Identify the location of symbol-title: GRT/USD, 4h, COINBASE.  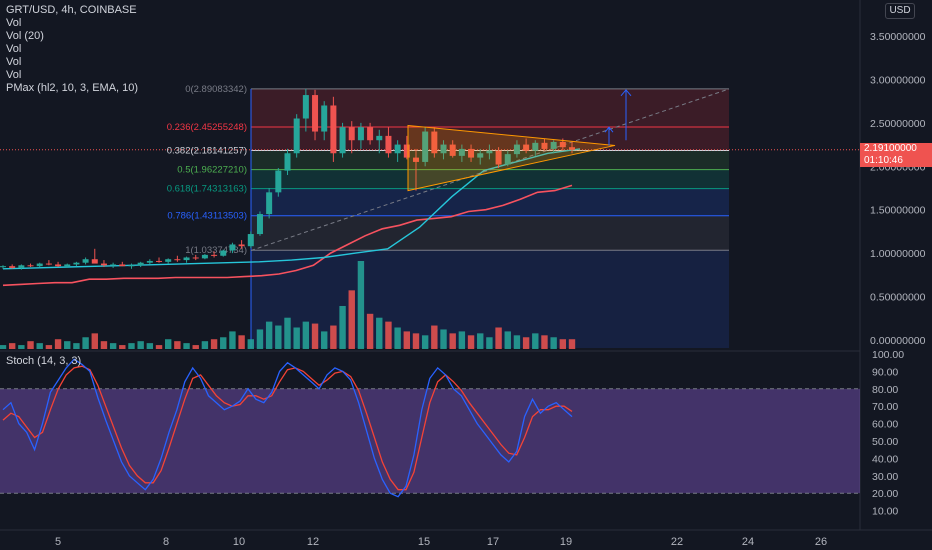
(71, 10).